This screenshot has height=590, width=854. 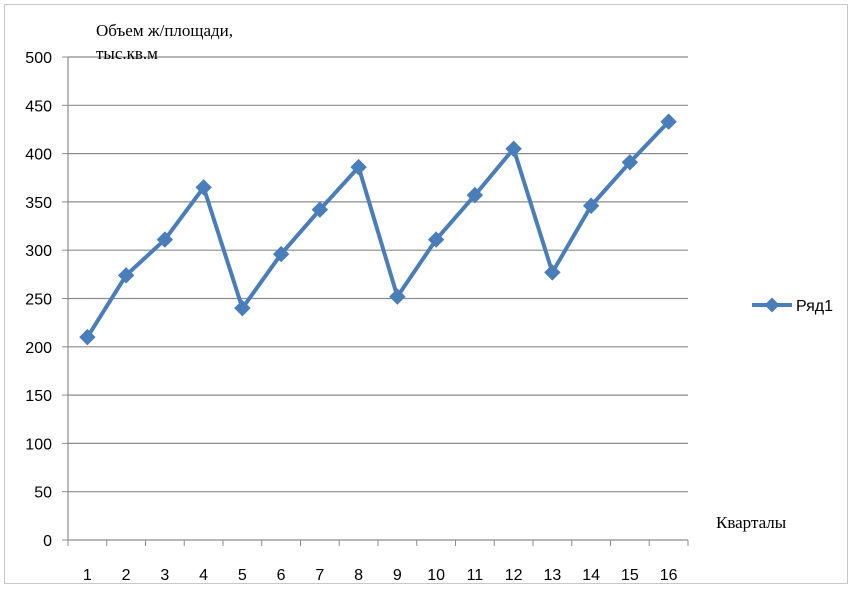 What do you see at coordinates (38, 348) in the screenshot?
I see `y-tick-label: 200` at bounding box center [38, 348].